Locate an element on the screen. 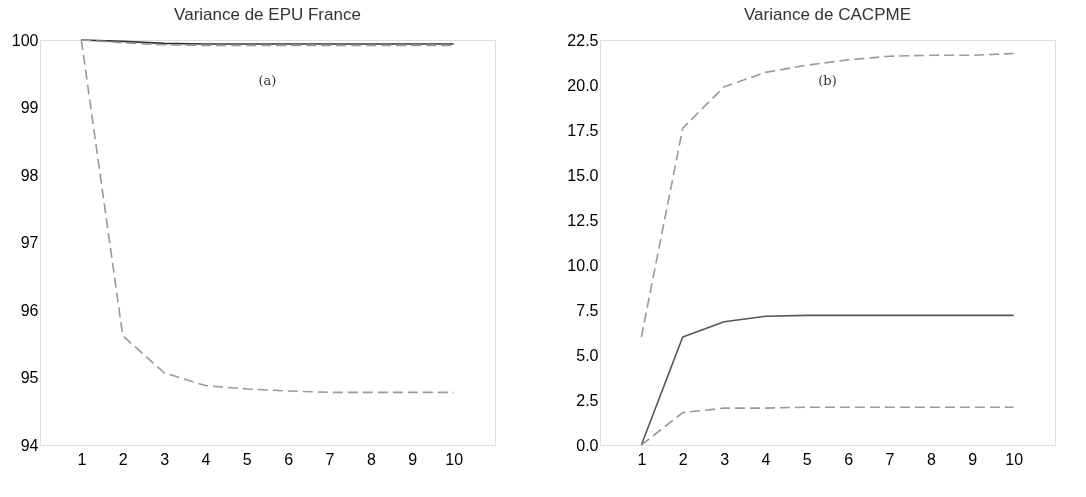 This screenshot has height=497, width=1086. y-tick-label: 100 is located at coordinates (25, 40).